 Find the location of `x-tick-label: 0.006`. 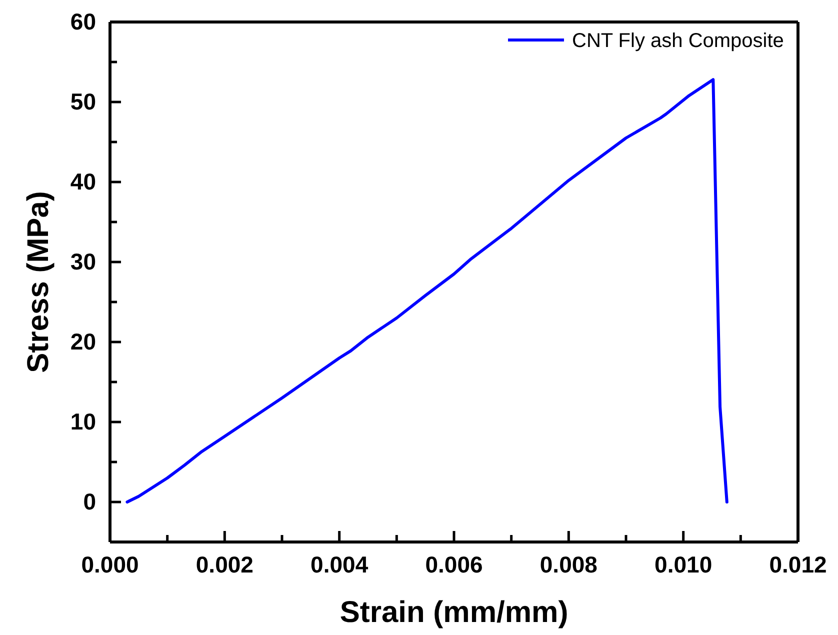

x-tick-label: 0.006 is located at coordinates (454, 564).